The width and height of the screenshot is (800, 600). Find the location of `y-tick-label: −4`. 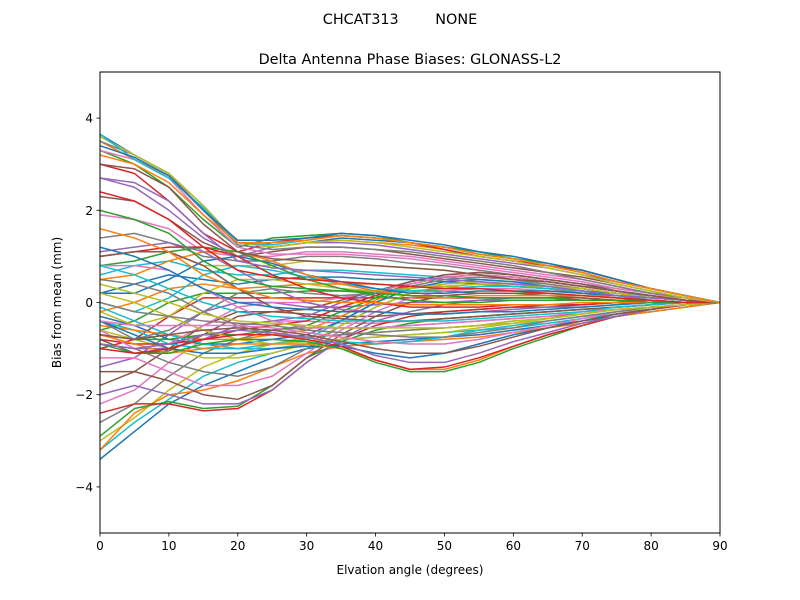

y-tick-label: −4 is located at coordinates (84, 487).